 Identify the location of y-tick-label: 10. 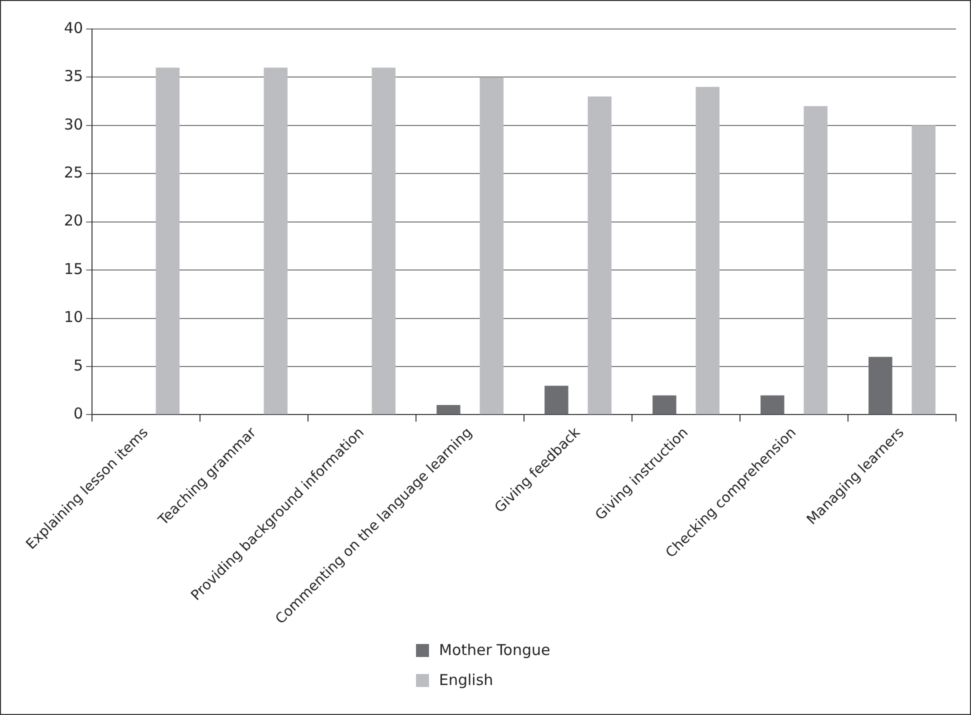
(74, 317).